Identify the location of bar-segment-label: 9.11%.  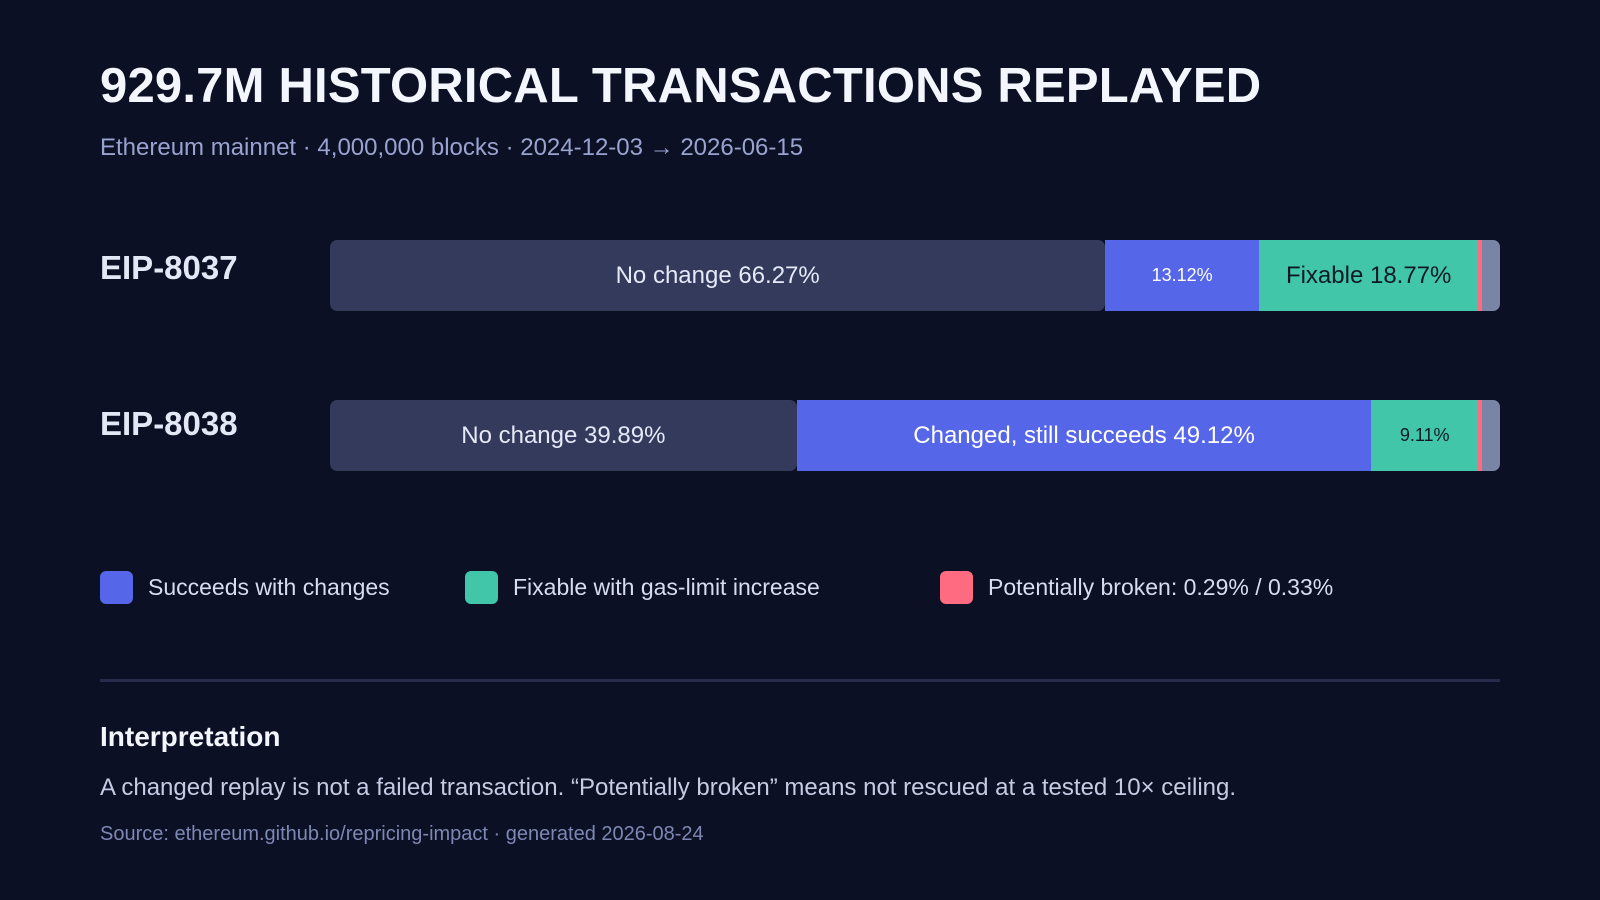
(1424, 435).